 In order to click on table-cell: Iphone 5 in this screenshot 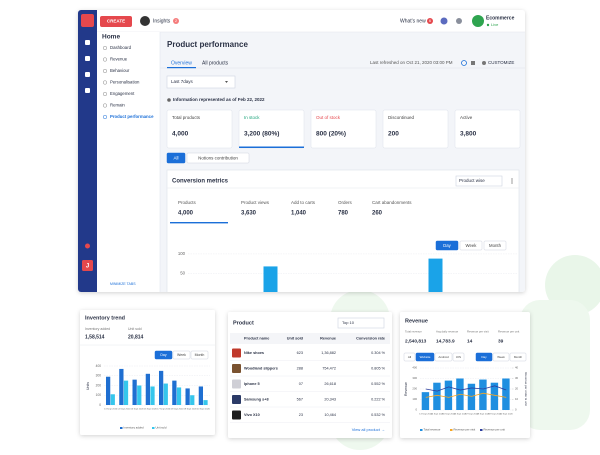, I will do `click(252, 384)`.